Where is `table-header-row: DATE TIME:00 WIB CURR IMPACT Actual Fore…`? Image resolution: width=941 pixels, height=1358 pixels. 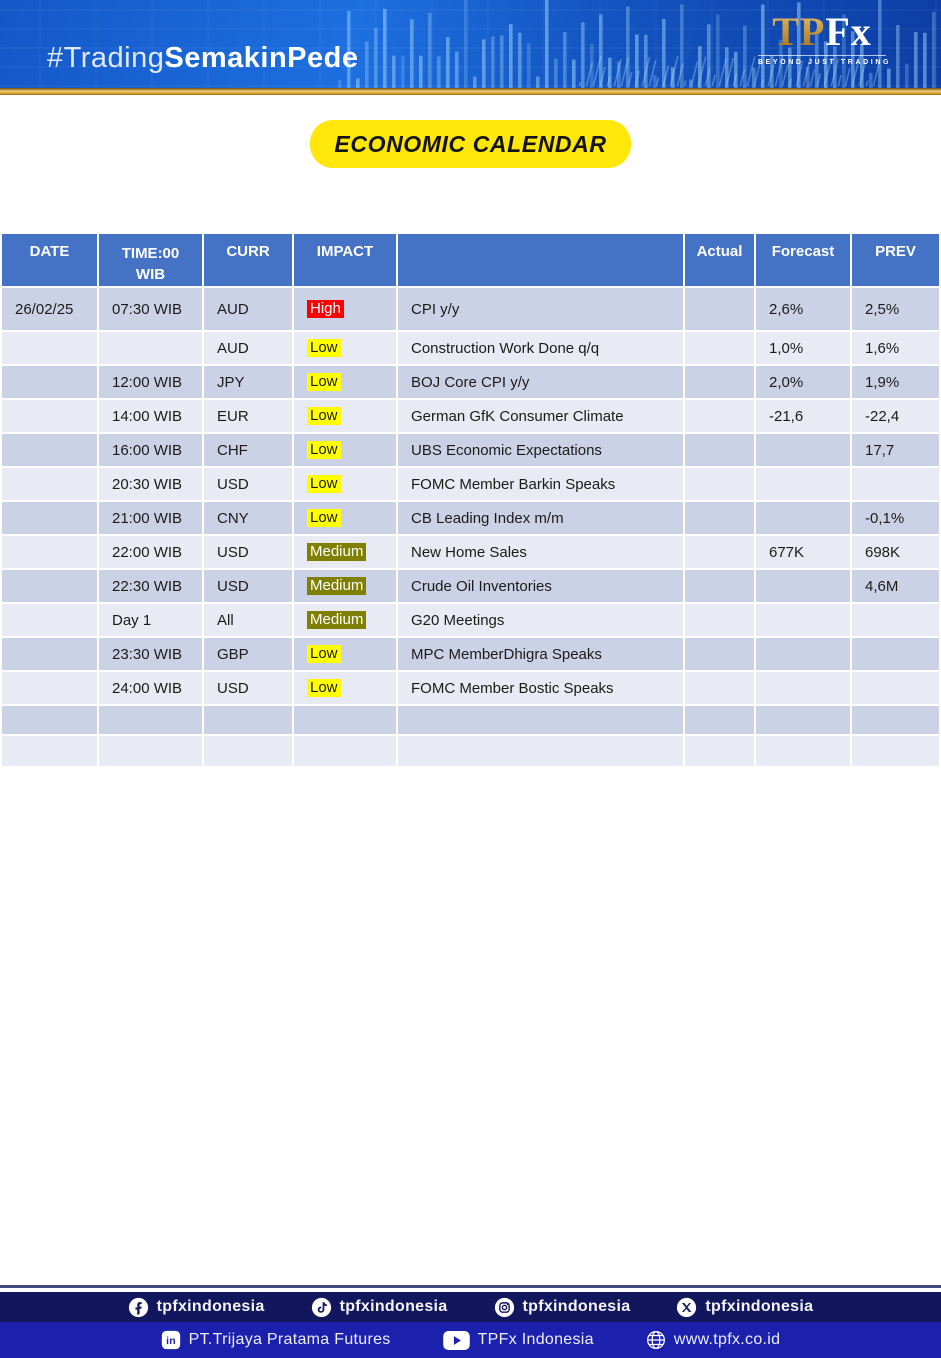 table-header-row: DATE TIME:00 WIB CURR IMPACT Actual Fore… is located at coordinates (470, 260).